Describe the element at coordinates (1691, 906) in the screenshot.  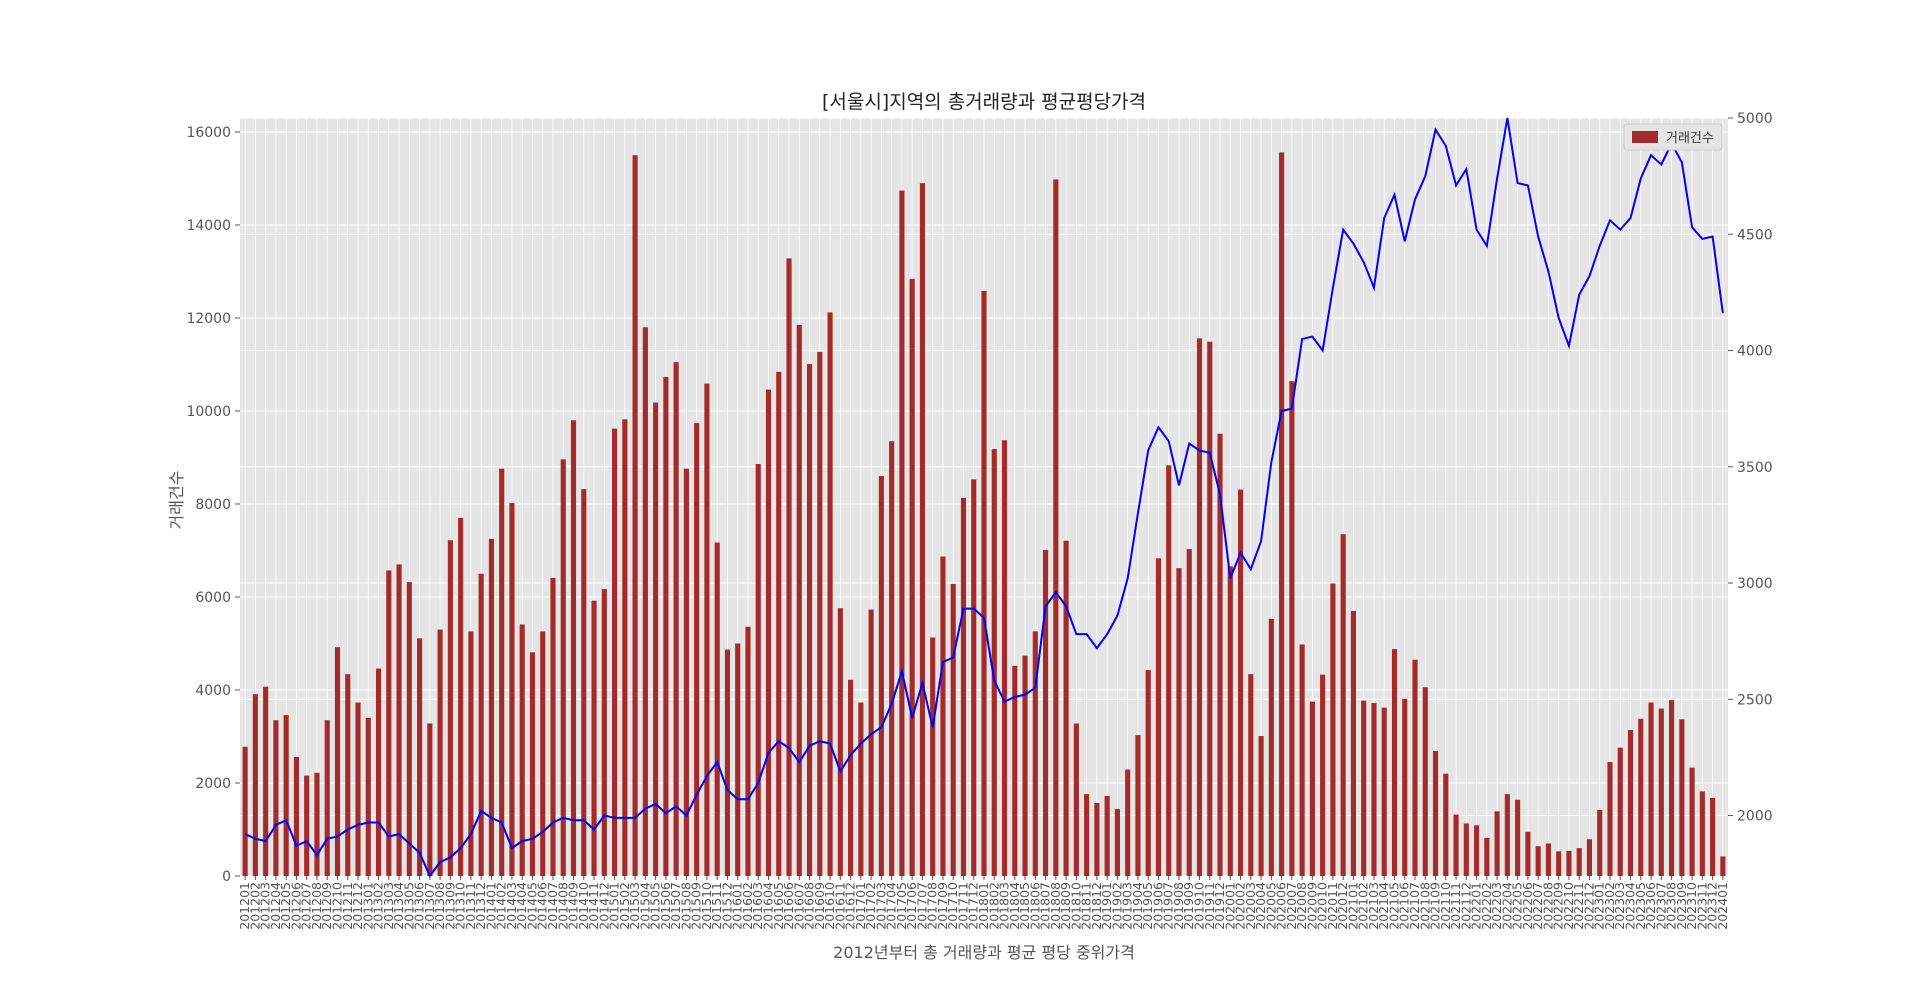
I see `x-tick-label: 202310` at that location.